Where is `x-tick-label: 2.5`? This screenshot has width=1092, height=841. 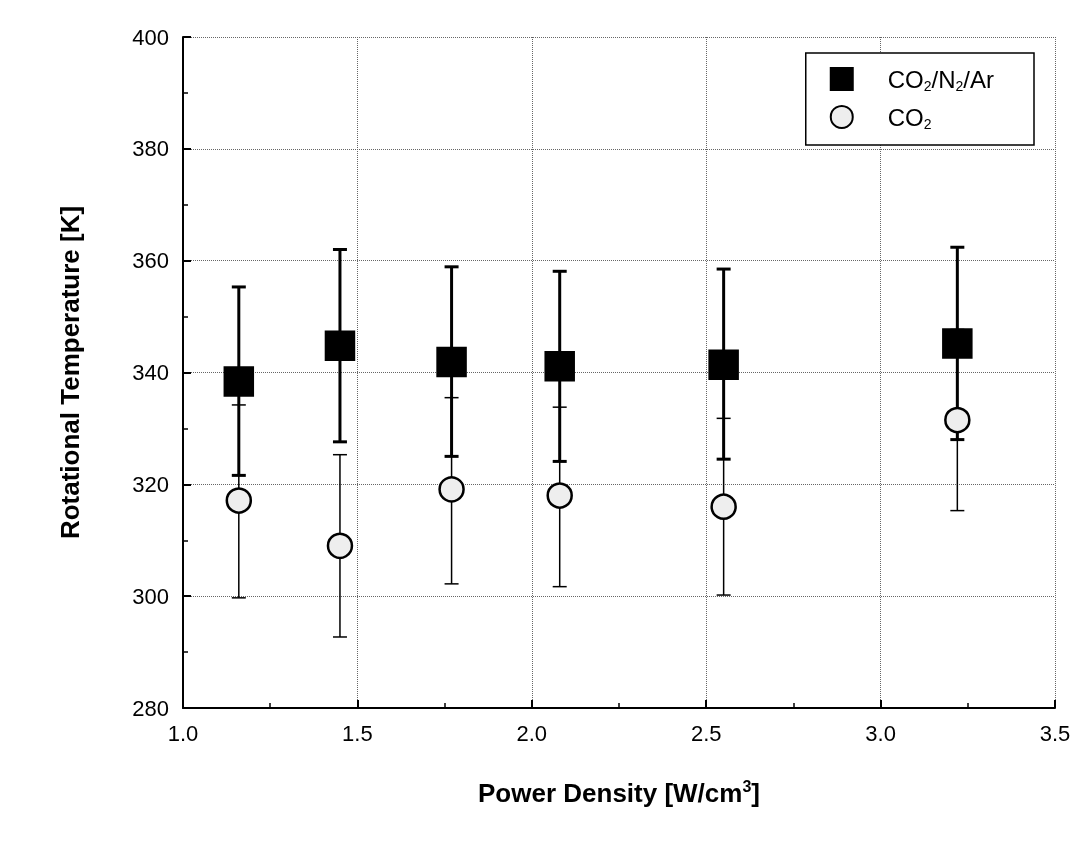
x-tick-label: 2.5 is located at coordinates (706, 733).